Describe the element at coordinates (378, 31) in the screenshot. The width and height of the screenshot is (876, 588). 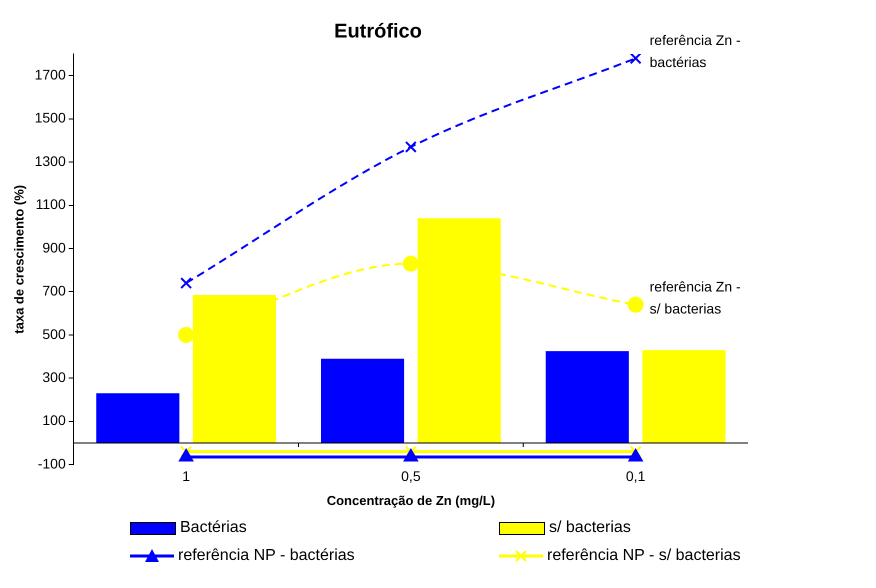
I see `chart-title: Eutrófico` at that location.